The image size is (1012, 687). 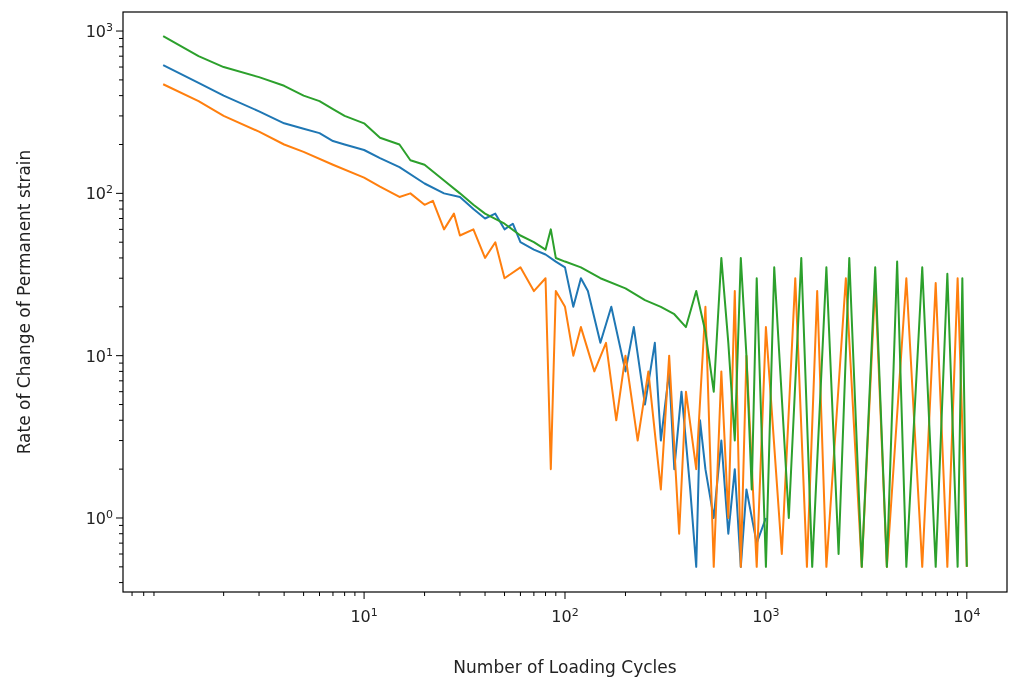 I want to click on x-tick-label: 10$^{4}$, so click(x=967, y=615).